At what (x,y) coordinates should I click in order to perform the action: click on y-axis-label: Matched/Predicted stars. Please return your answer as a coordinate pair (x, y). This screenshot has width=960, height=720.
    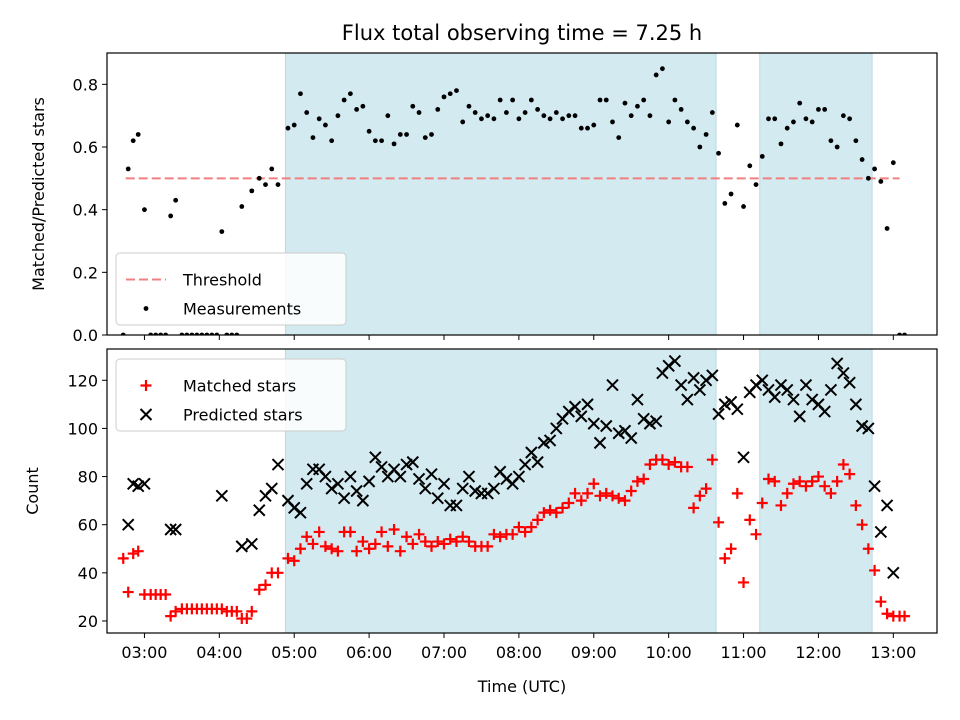
    Looking at the image, I should click on (38, 194).